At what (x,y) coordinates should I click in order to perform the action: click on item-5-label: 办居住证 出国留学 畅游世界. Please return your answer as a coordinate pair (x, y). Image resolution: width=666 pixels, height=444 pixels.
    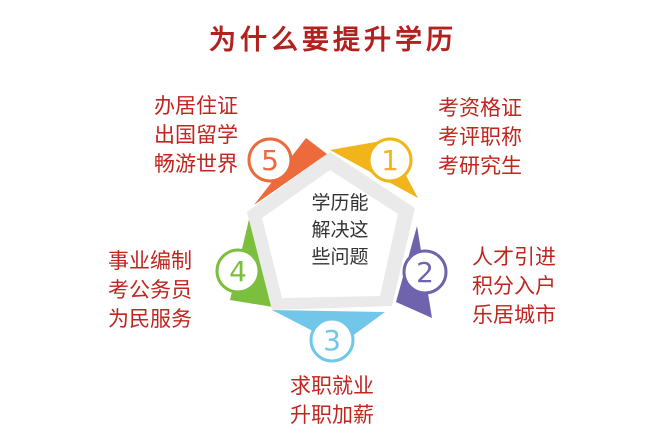
    Looking at the image, I should click on (188, 135).